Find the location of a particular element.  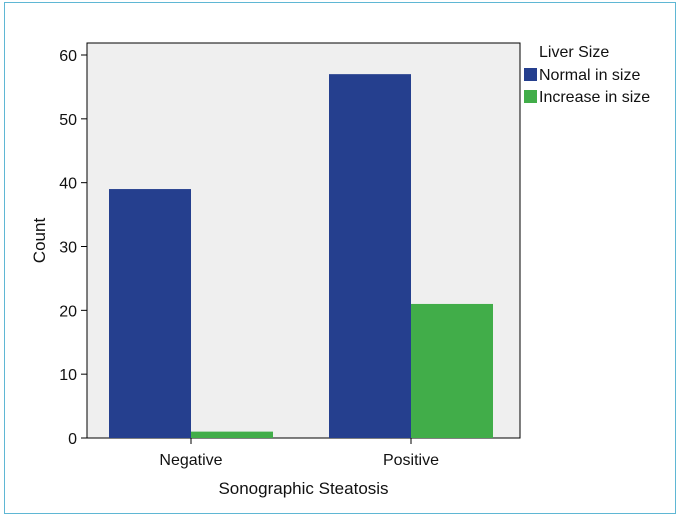

x-tick-label: Negative is located at coordinates (190, 460).